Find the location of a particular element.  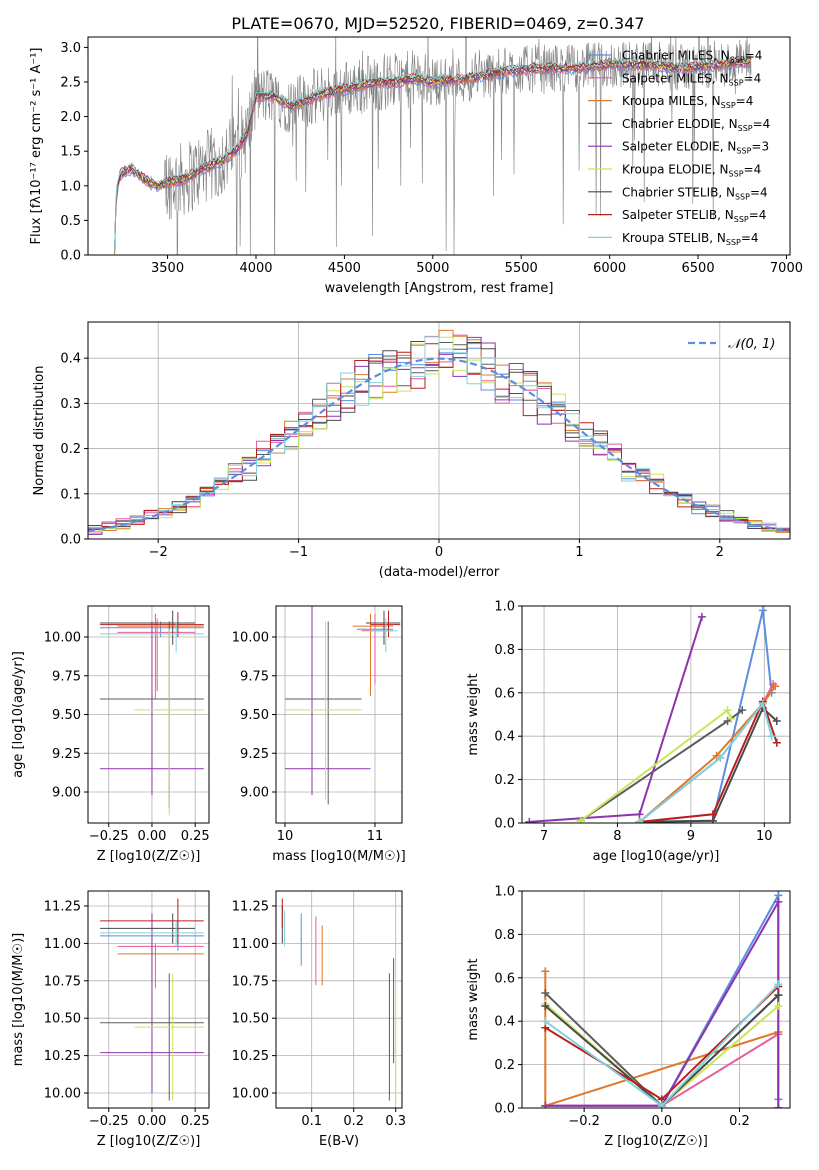

y-tick-label: 11.25 is located at coordinates (62, 906).